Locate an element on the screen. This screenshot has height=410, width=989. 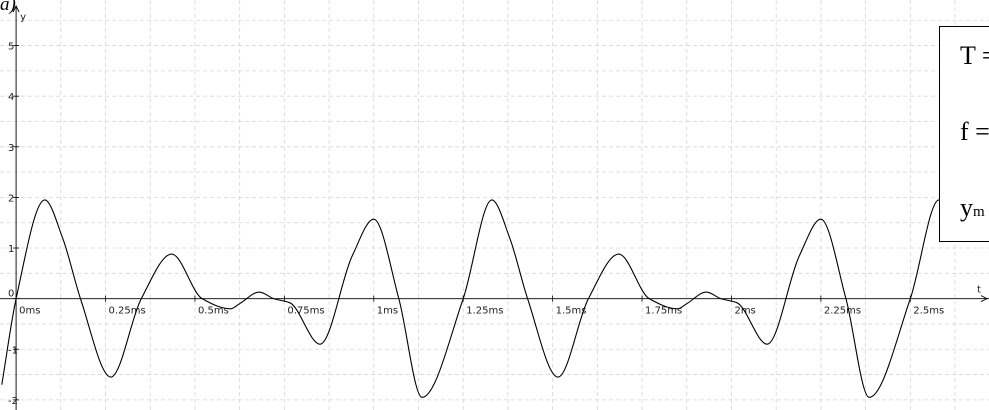
x-tick-label: 1.5ms is located at coordinates (571, 311).